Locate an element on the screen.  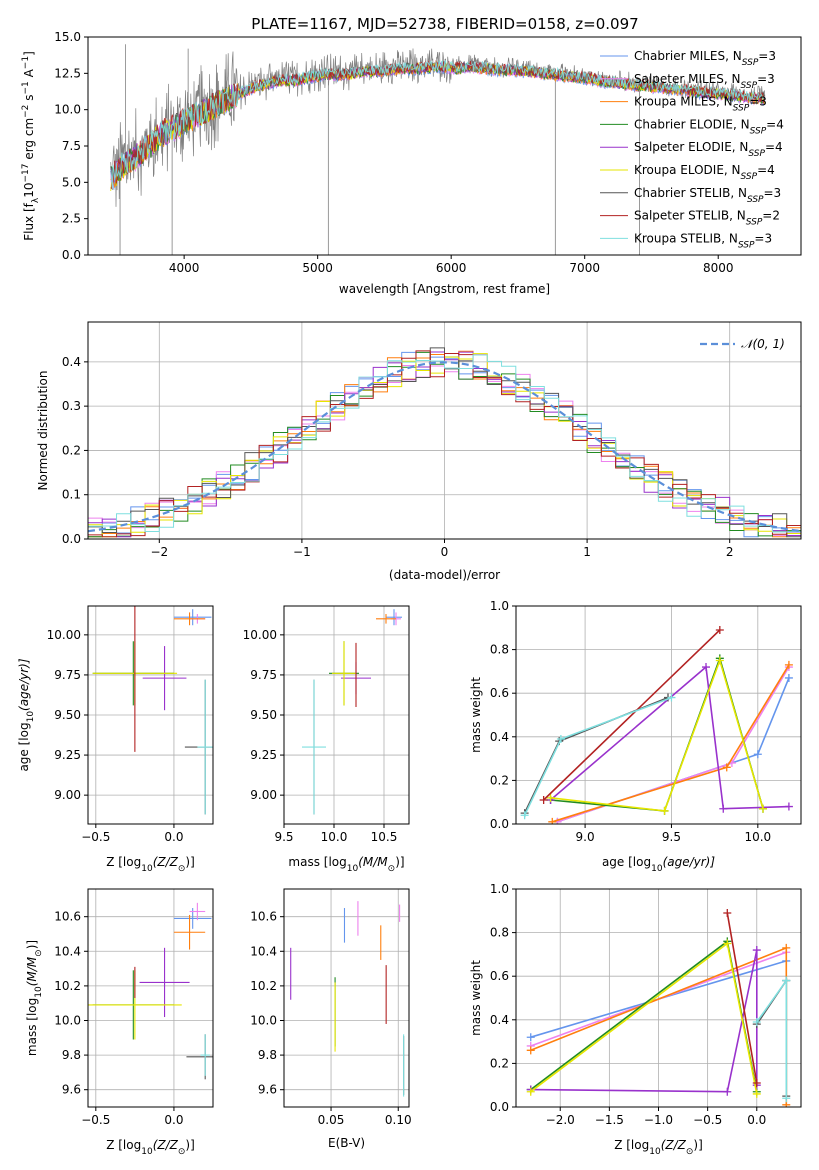
mass_weight_vs_Z-ylabel: mass weight is located at coordinates (476, 998).